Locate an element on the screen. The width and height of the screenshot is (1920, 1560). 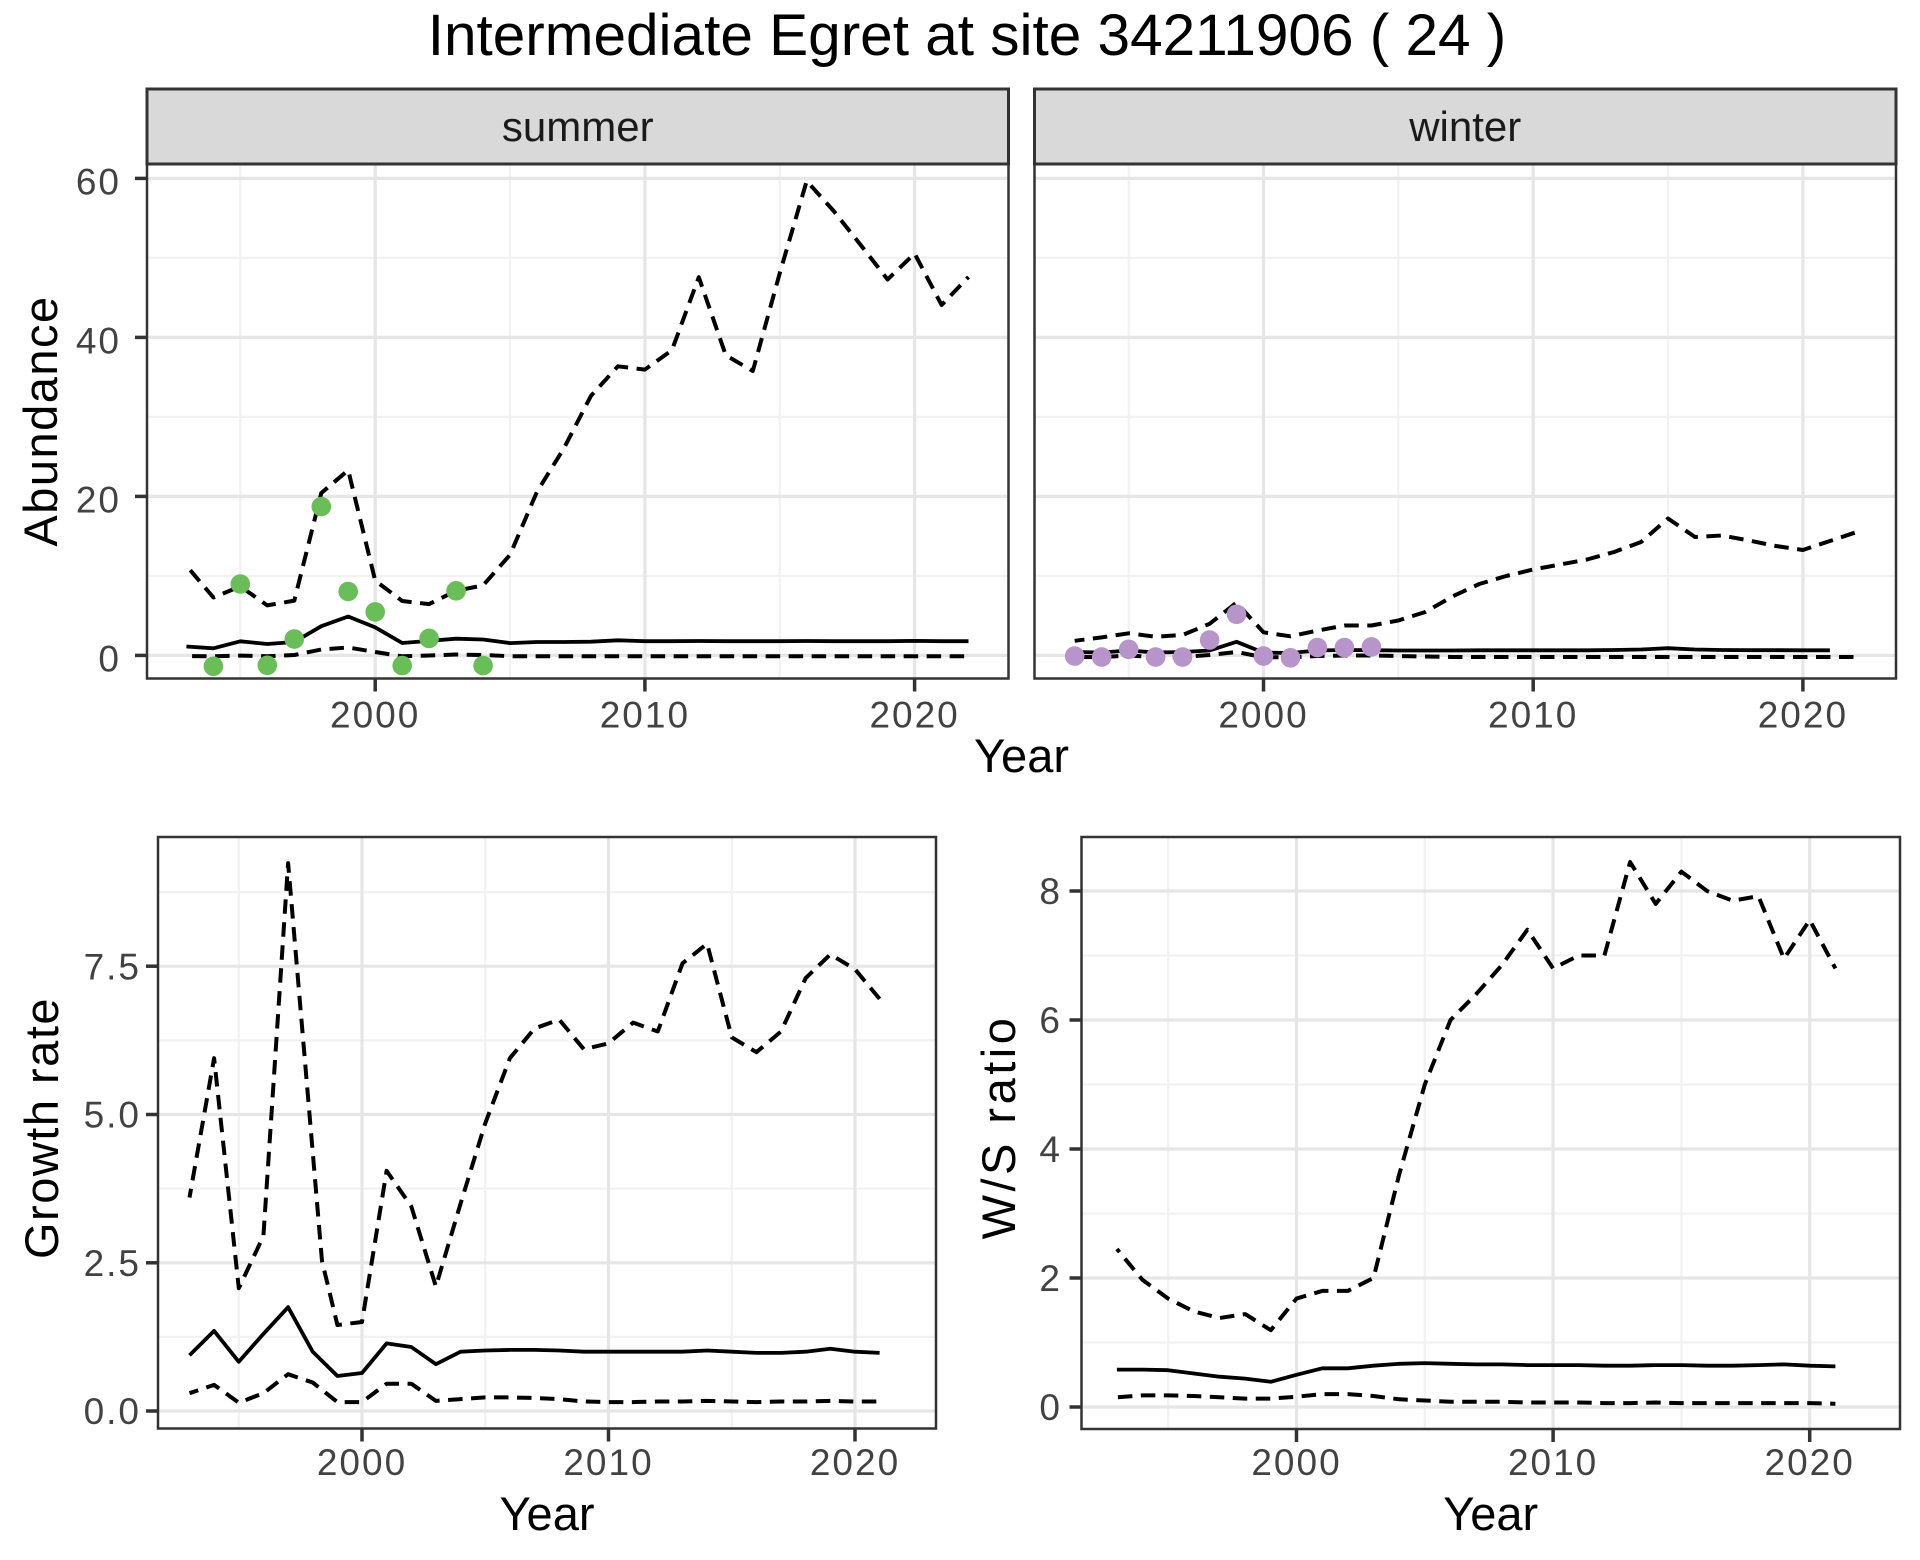
svg-text: Growth rate is located at coordinates (41, 1128).